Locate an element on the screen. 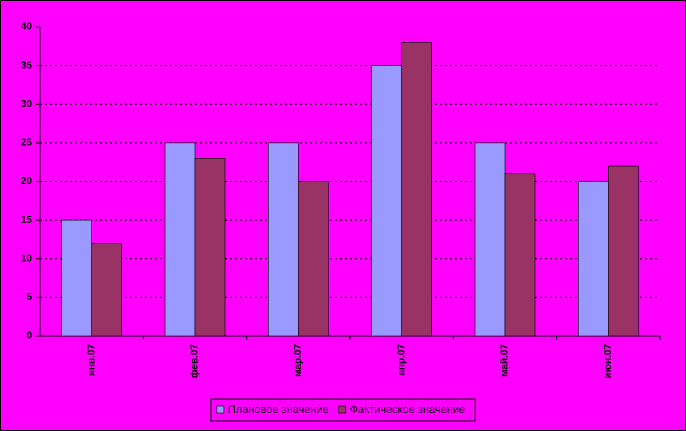 This screenshot has height=431, width=686. y-tick-label: 20 is located at coordinates (27, 181).